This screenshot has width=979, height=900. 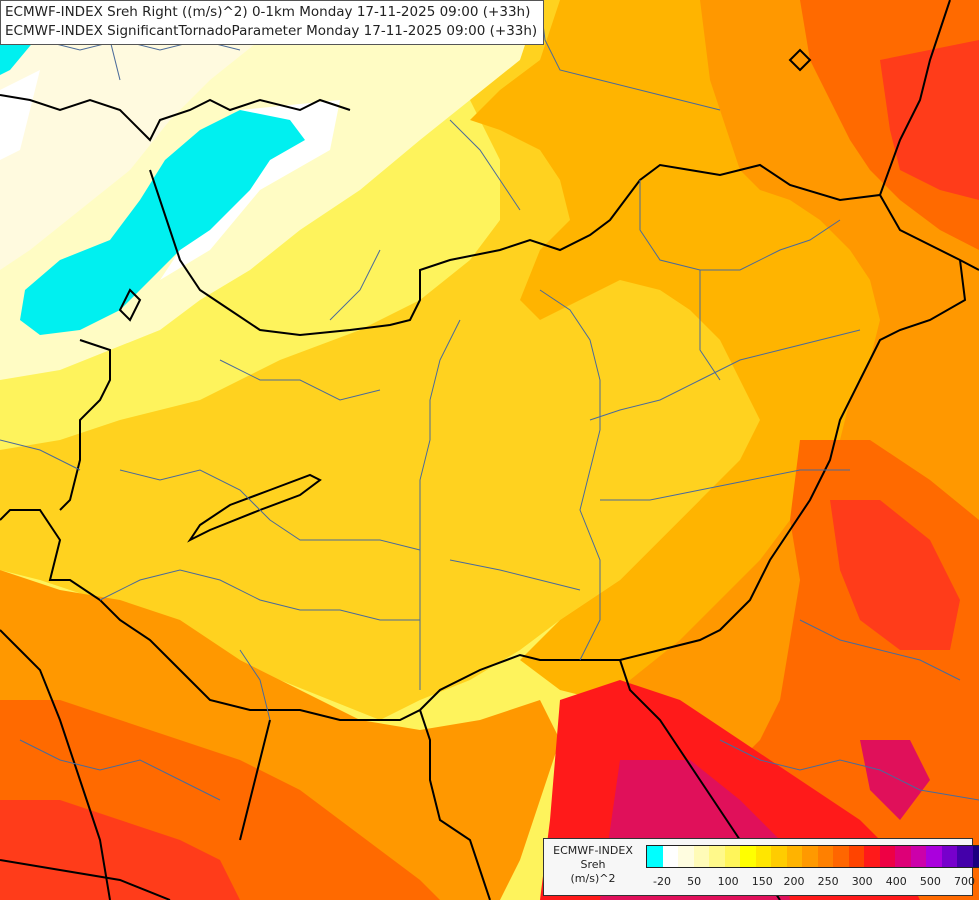 I want to click on legend-tick-label: -20, so click(x=662, y=881).